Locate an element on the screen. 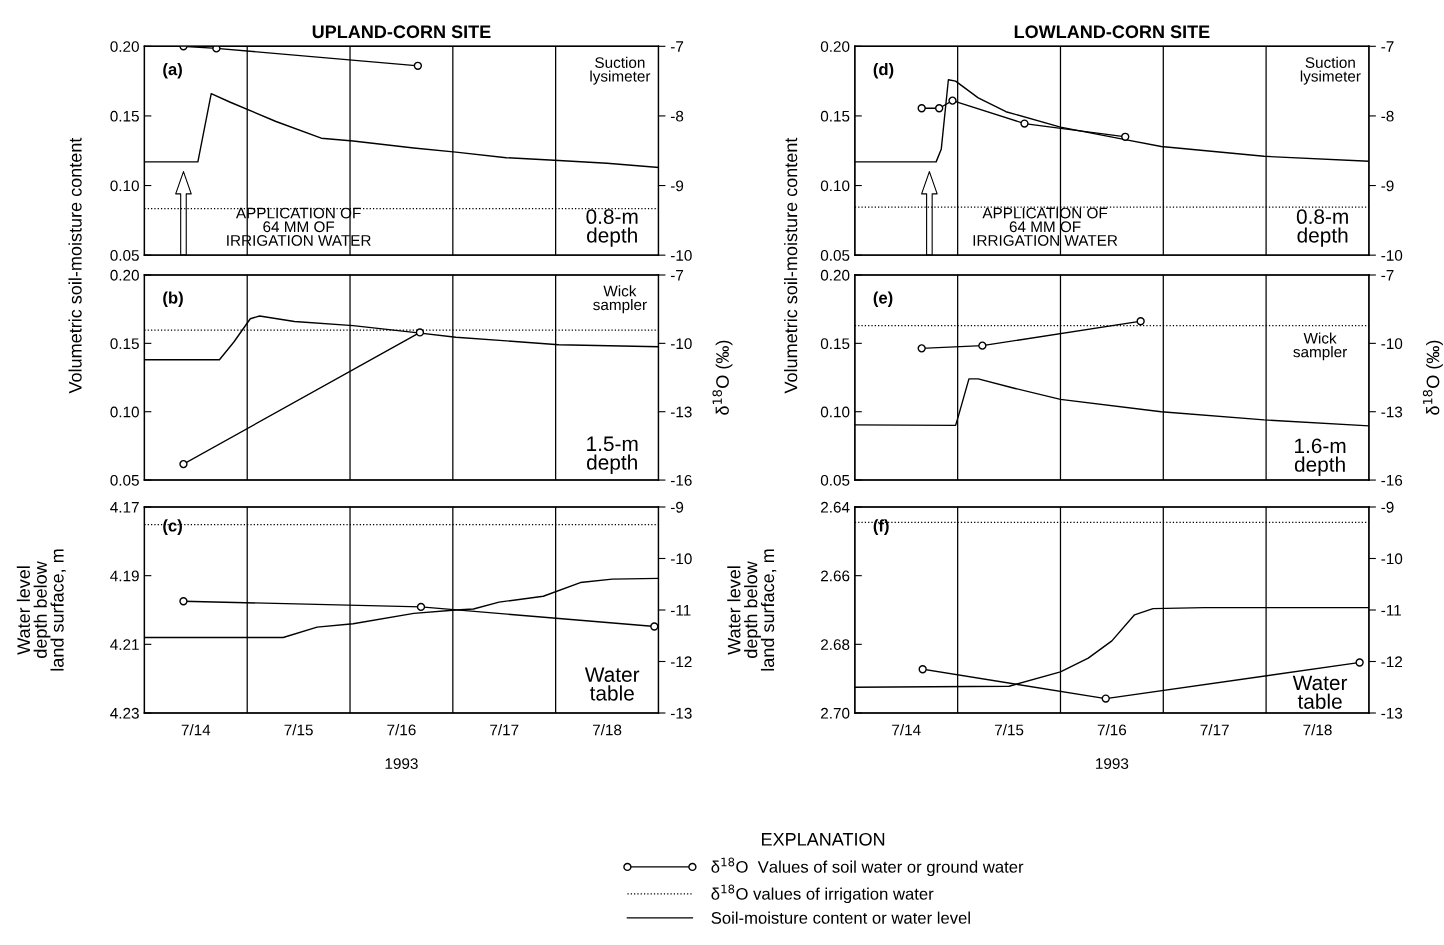 The height and width of the screenshot is (945, 1444). y-tick-label: 4.19 is located at coordinates (124, 576).